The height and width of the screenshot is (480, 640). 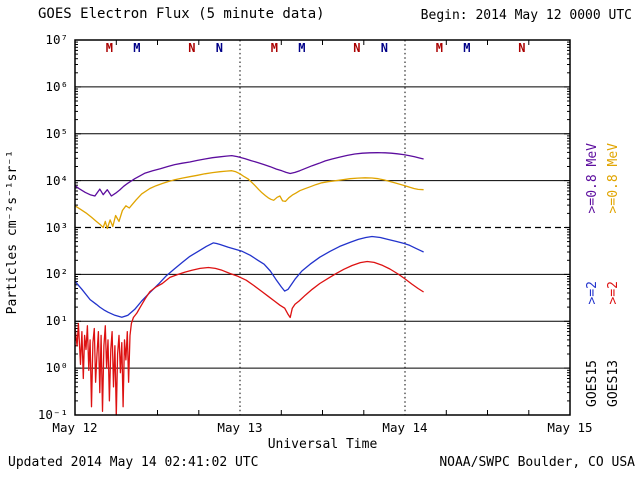 I want to click on updated-timestamp: Updated 2014 May 14 02:41:02 UTC, so click(x=133, y=462).